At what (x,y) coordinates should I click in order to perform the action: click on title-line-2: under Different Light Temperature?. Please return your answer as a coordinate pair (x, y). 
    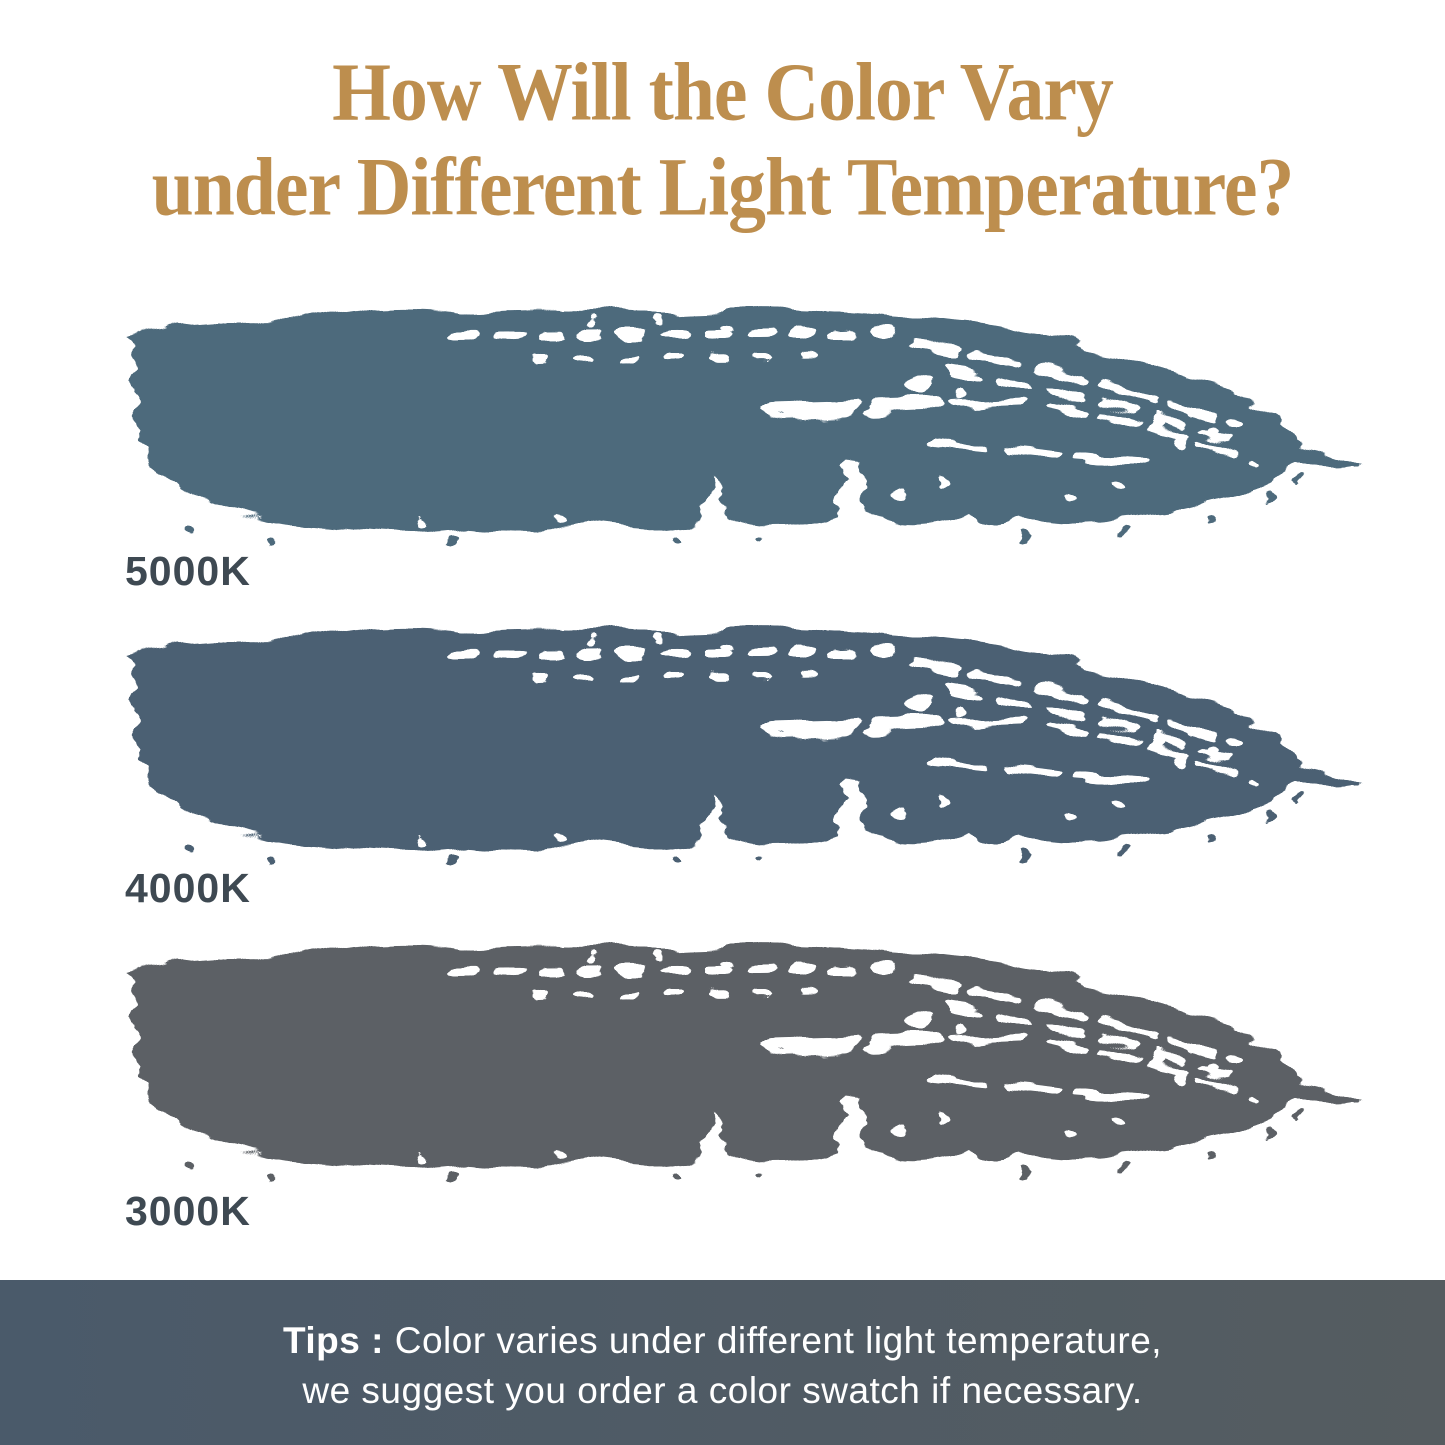
    Looking at the image, I should click on (723, 186).